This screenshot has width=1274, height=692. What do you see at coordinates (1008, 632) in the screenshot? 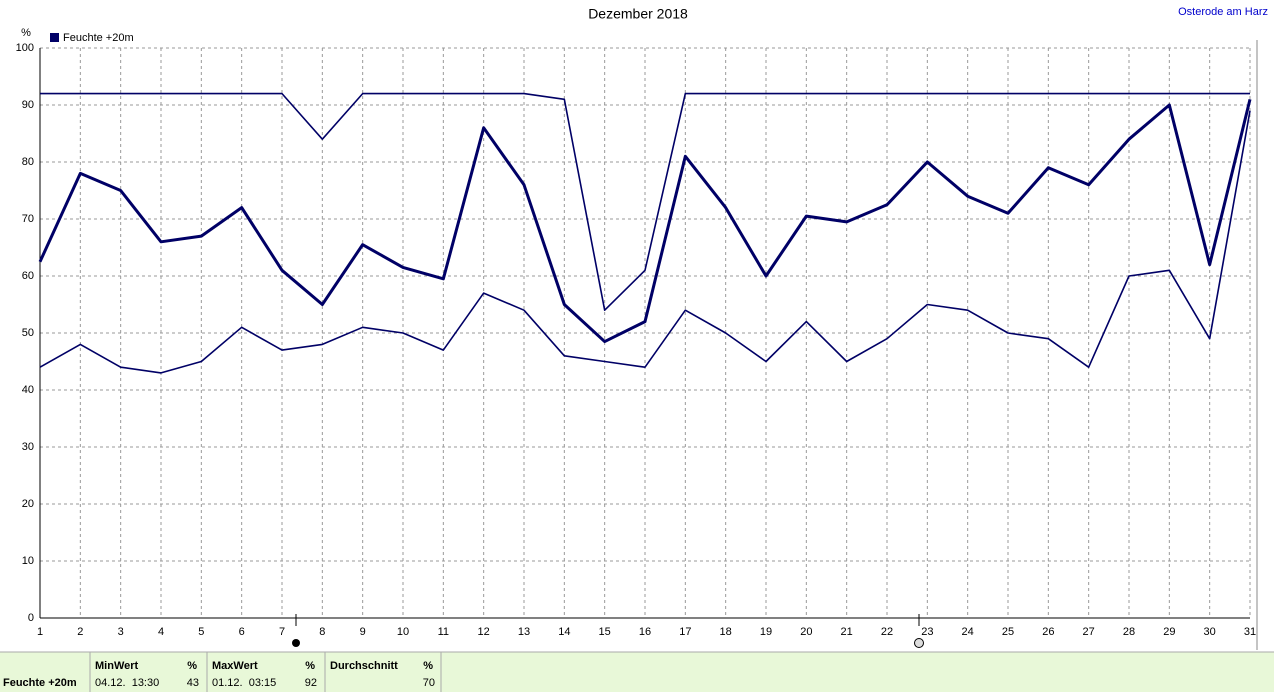
I see `x-tick-label: 25` at bounding box center [1008, 632].